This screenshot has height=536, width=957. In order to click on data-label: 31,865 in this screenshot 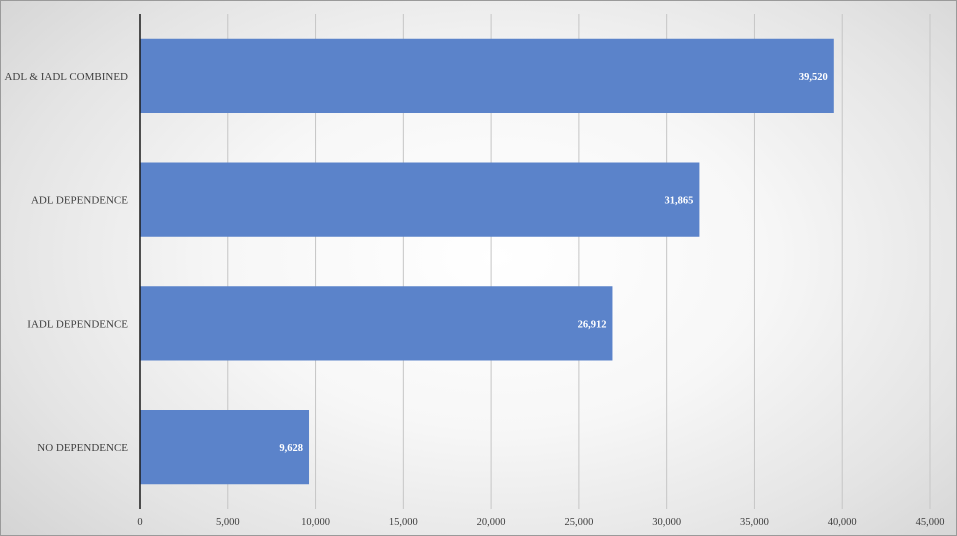, I will do `click(679, 201)`.